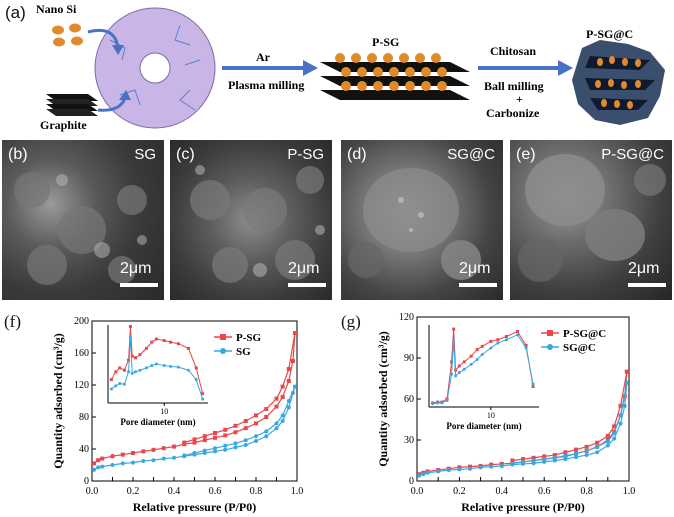  Describe the element at coordinates (72, 105) in the screenshot. I see `graphite-stack` at that location.